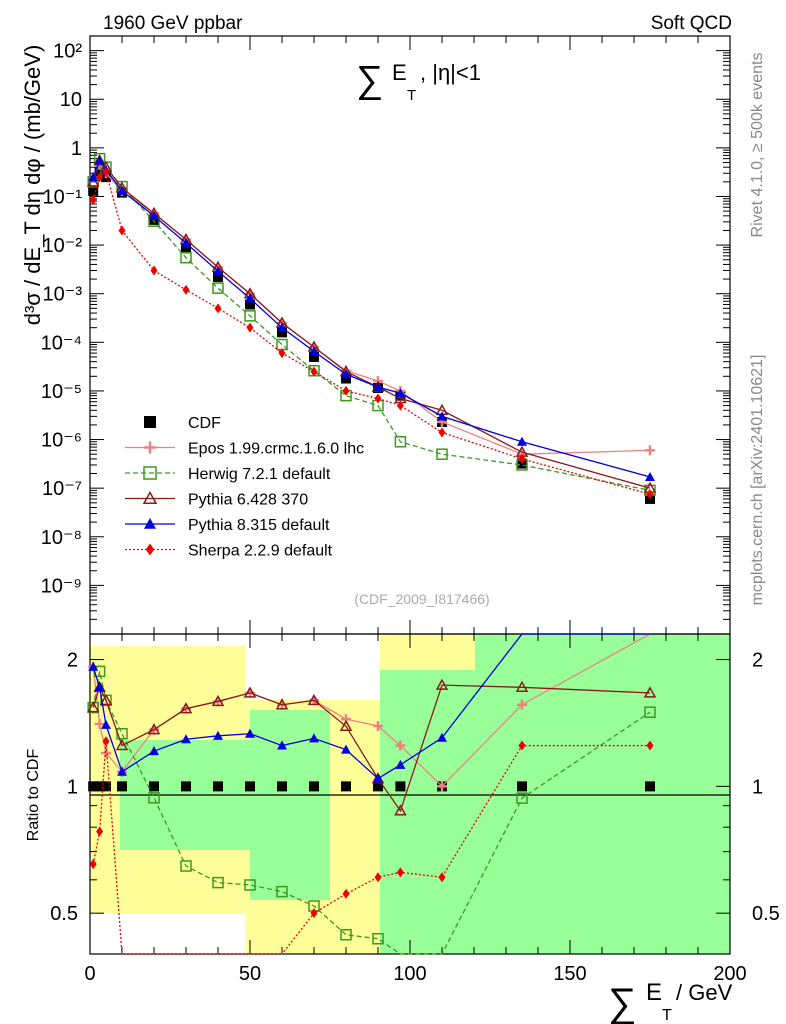  Describe the element at coordinates (71, 100) in the screenshot. I see `y-tick-label: 10` at that location.